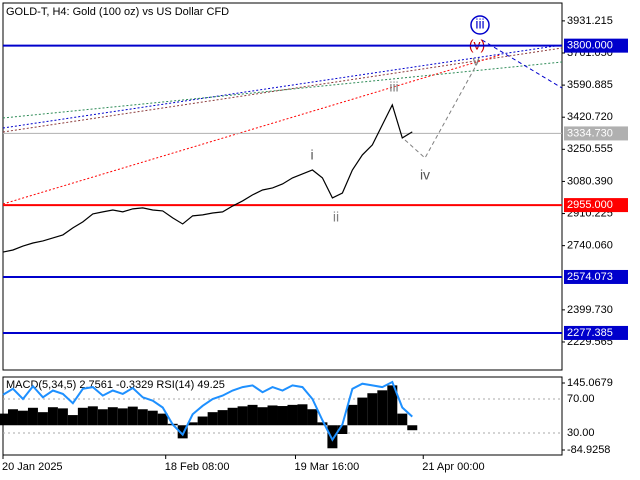 The image size is (640, 480). What do you see at coordinates (453, 467) in the screenshot?
I see `x-tick-label: 21 Apr 00:00` at bounding box center [453, 467].